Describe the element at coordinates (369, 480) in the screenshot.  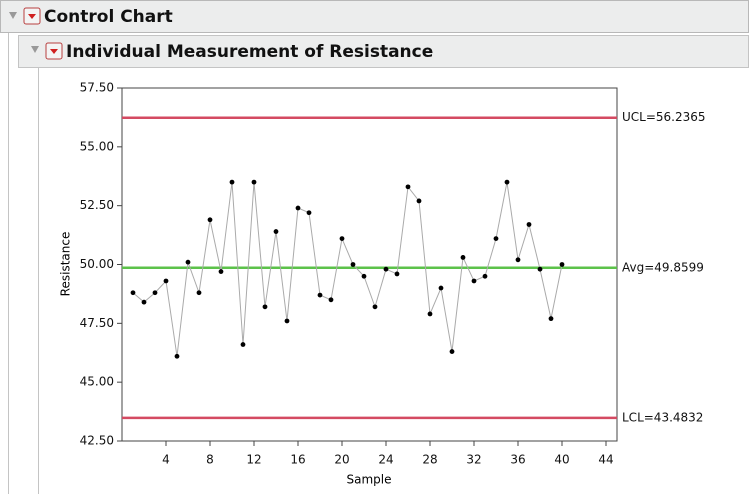
I see `x-axis-label: Sample` at that location.